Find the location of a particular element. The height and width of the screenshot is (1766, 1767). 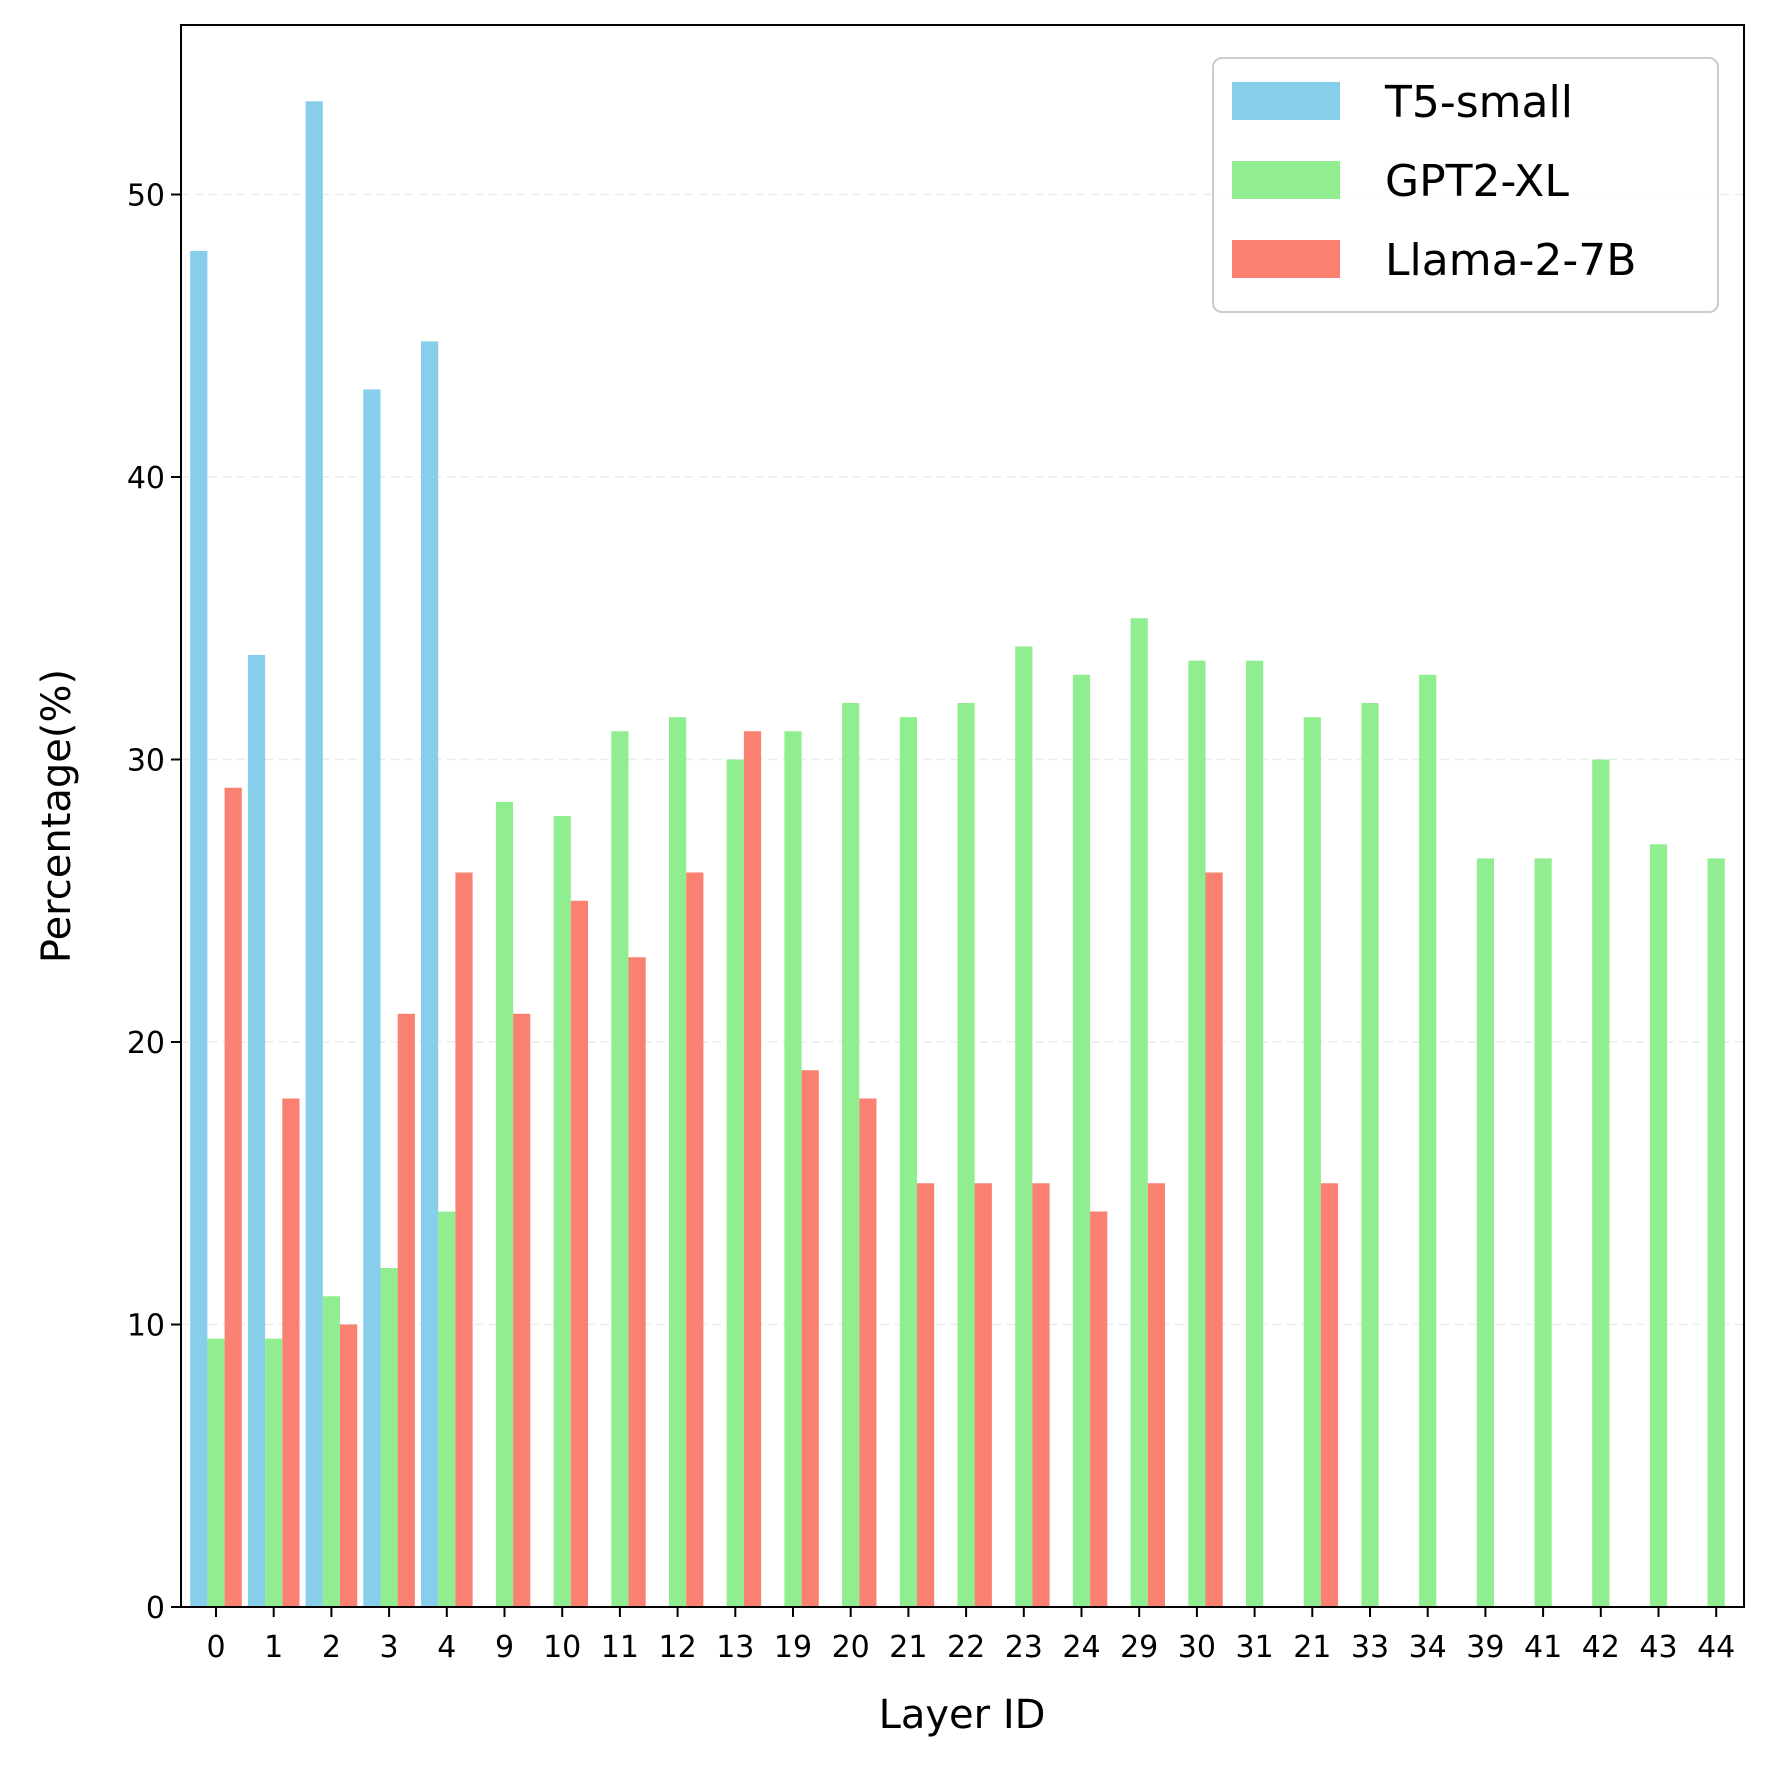

x-tick-label: 43 is located at coordinates (1658, 1647).